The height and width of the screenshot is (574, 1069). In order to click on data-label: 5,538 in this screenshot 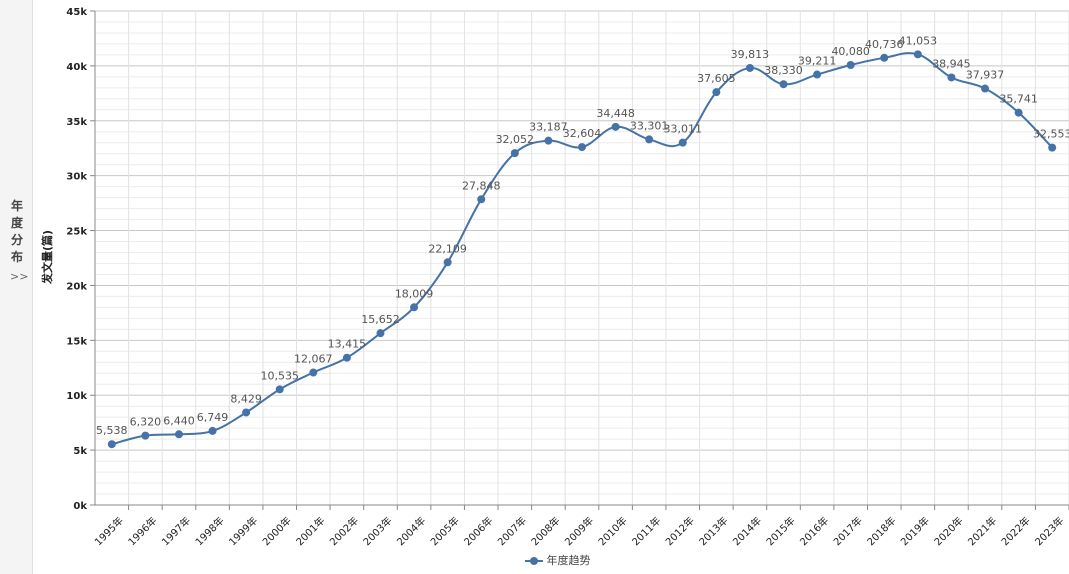, I will do `click(112, 430)`.